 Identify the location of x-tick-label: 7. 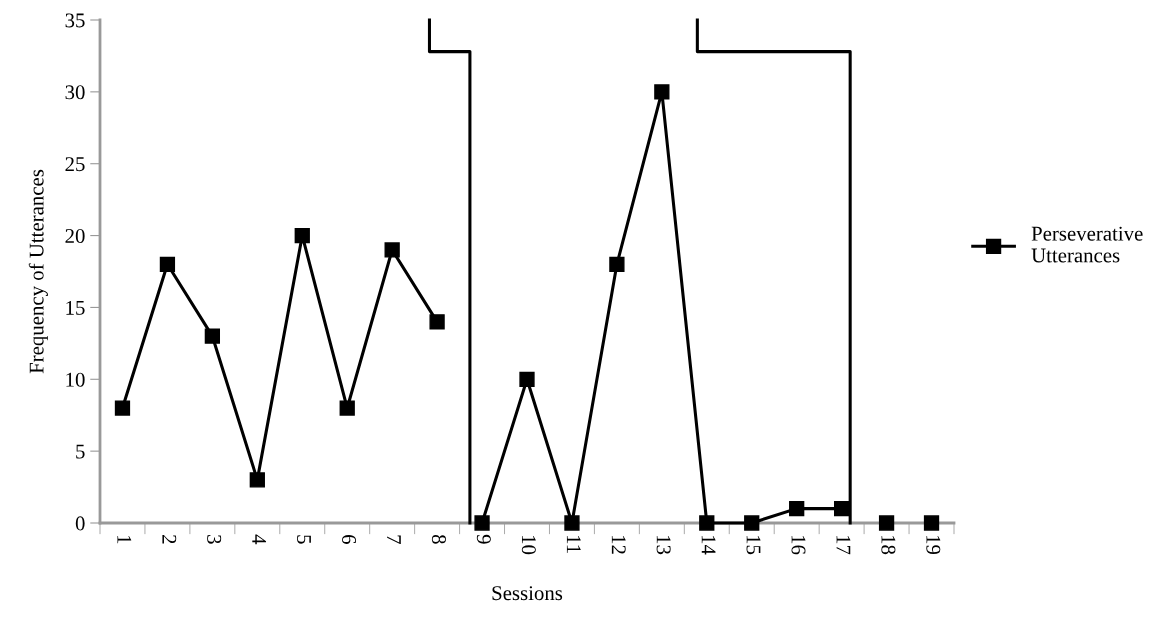
(394, 539).